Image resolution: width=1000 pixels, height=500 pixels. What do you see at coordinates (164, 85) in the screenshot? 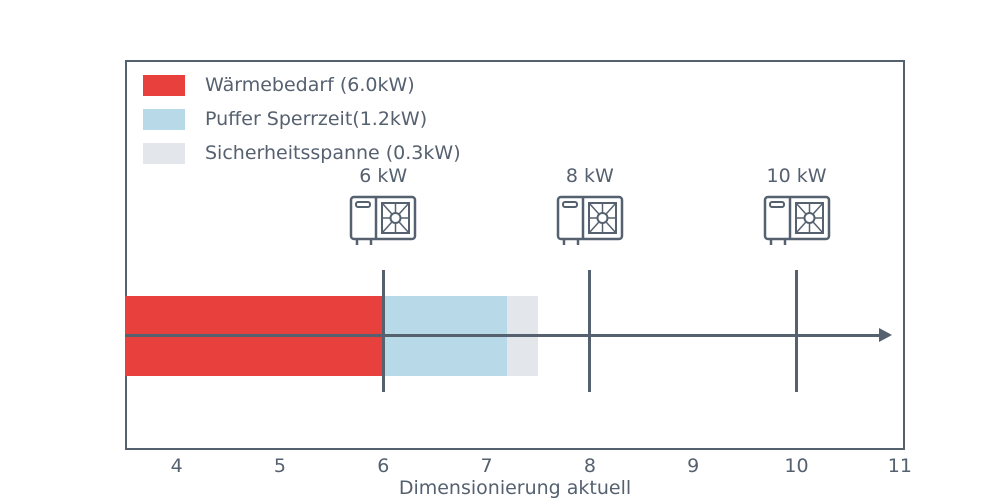
I see `legend-swatch-waermebedarf` at bounding box center [164, 85].